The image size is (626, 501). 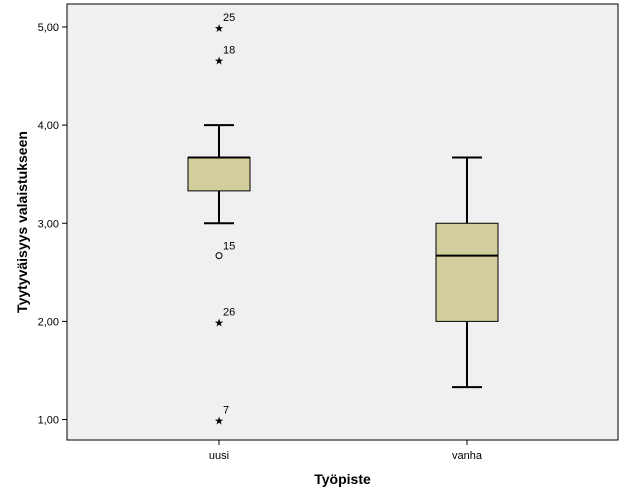 What do you see at coordinates (226, 411) in the screenshot?
I see `outlier-label: 7` at bounding box center [226, 411].